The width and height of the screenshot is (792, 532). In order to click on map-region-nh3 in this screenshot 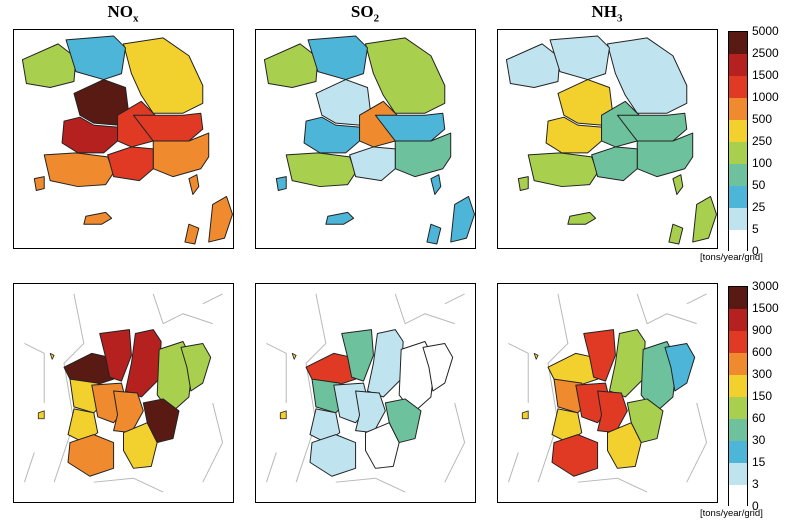, I will do `click(607, 393)`.